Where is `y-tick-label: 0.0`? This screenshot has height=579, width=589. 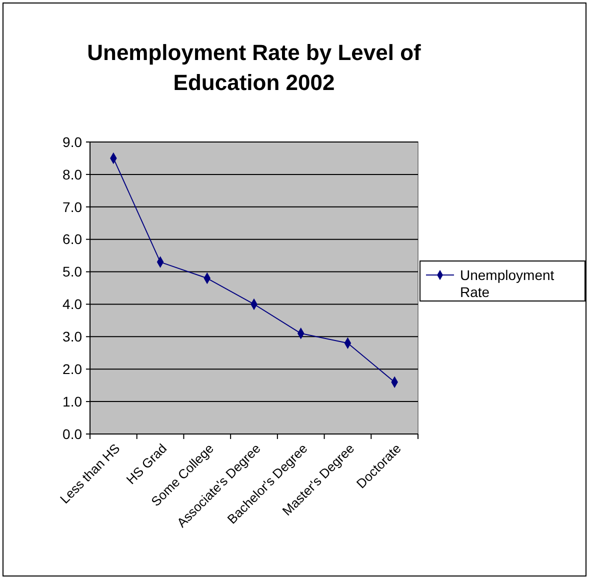 y-tick-label: 0.0 is located at coordinates (72, 434).